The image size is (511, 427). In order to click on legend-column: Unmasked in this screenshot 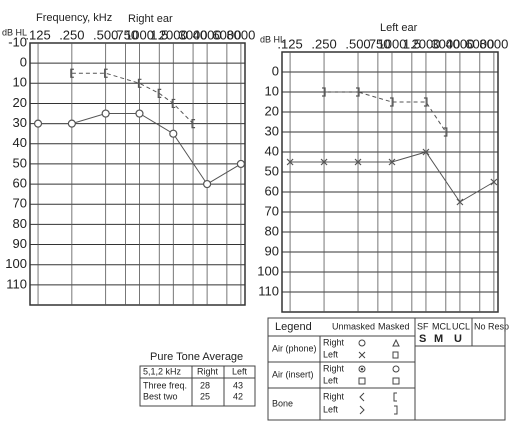, I will do `click(353, 326)`.